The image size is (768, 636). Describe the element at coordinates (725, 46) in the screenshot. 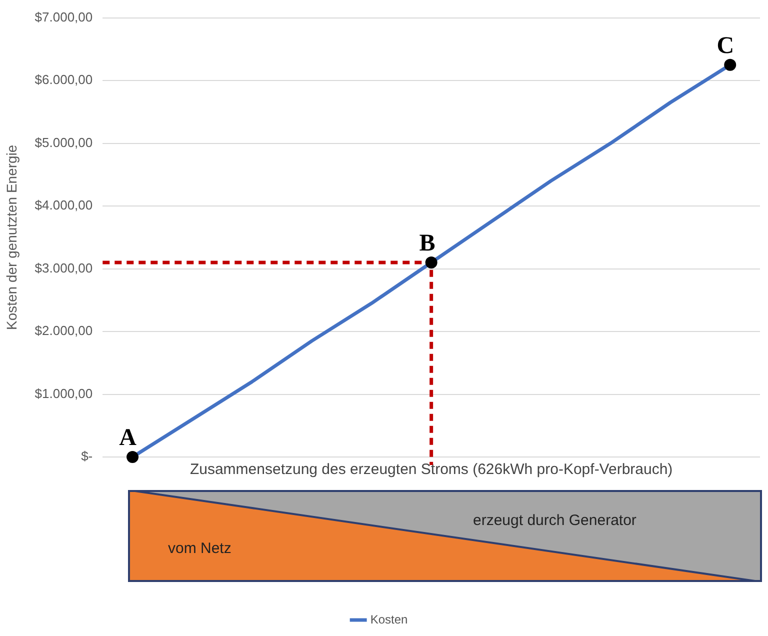

I see `annotation: C` at that location.